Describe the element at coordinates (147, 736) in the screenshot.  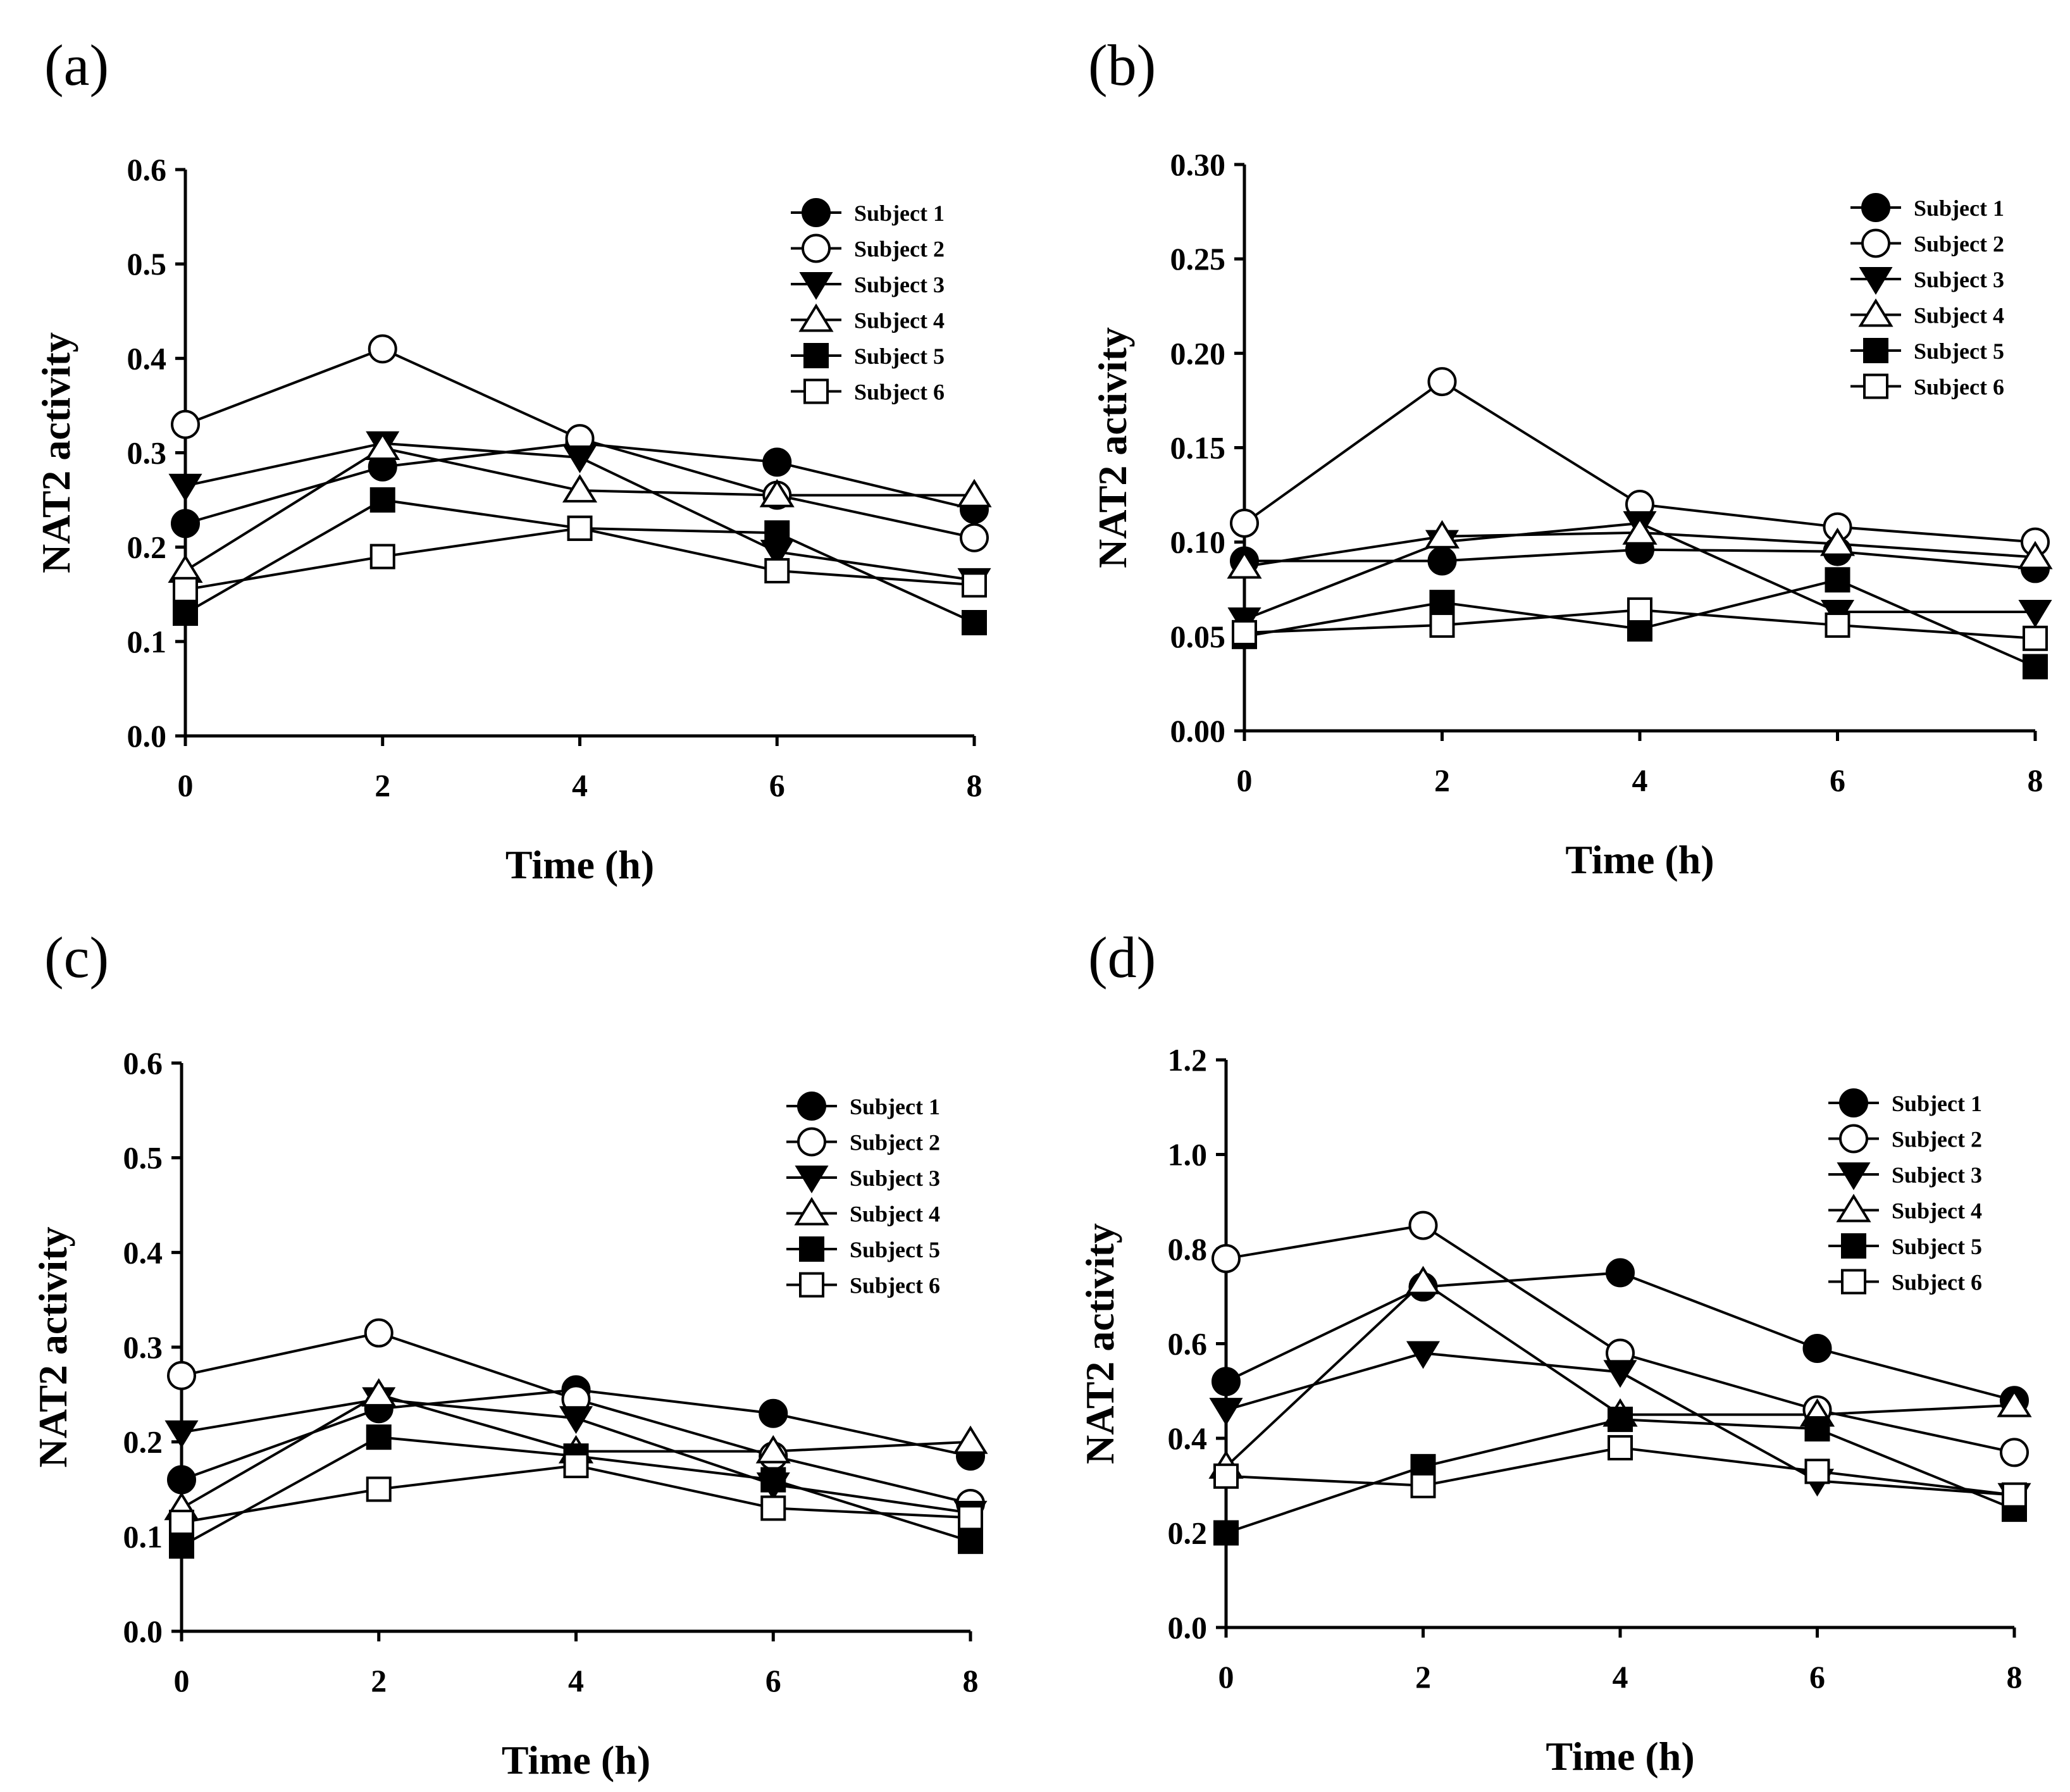
I see `panel-a-y-tick-label: 0.0` at that location.